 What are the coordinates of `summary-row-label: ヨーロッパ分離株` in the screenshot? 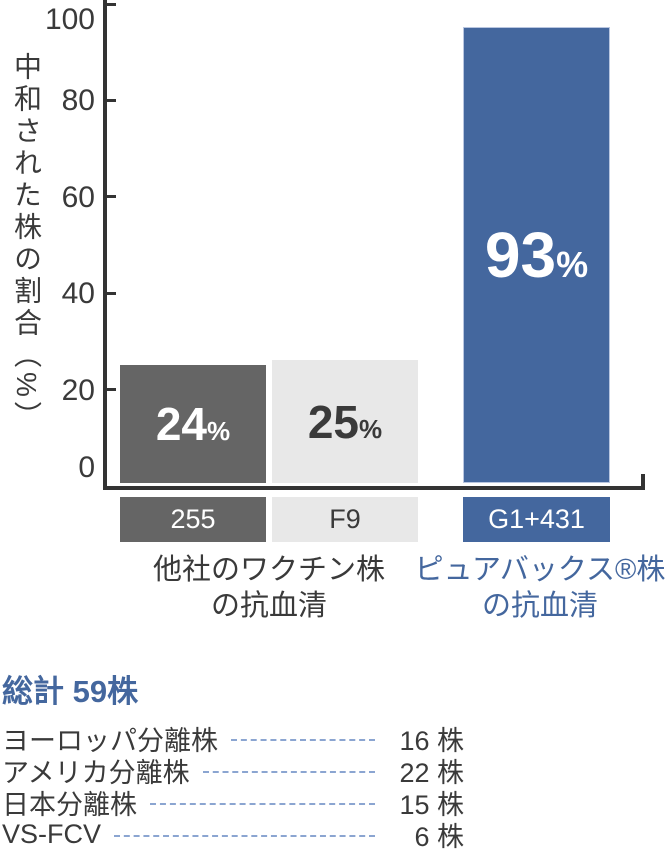 It's located at (110, 740).